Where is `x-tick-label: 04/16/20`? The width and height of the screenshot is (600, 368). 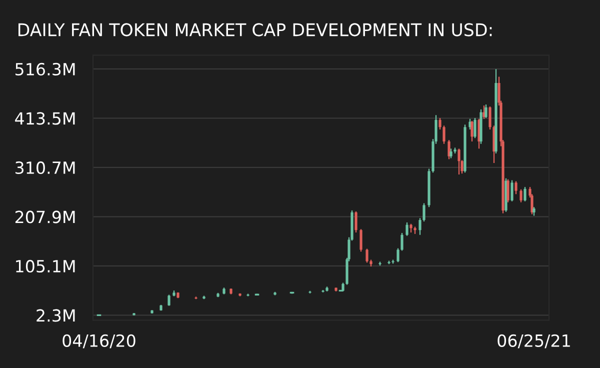
x-tick-label: 04/16/20 is located at coordinates (99, 341).